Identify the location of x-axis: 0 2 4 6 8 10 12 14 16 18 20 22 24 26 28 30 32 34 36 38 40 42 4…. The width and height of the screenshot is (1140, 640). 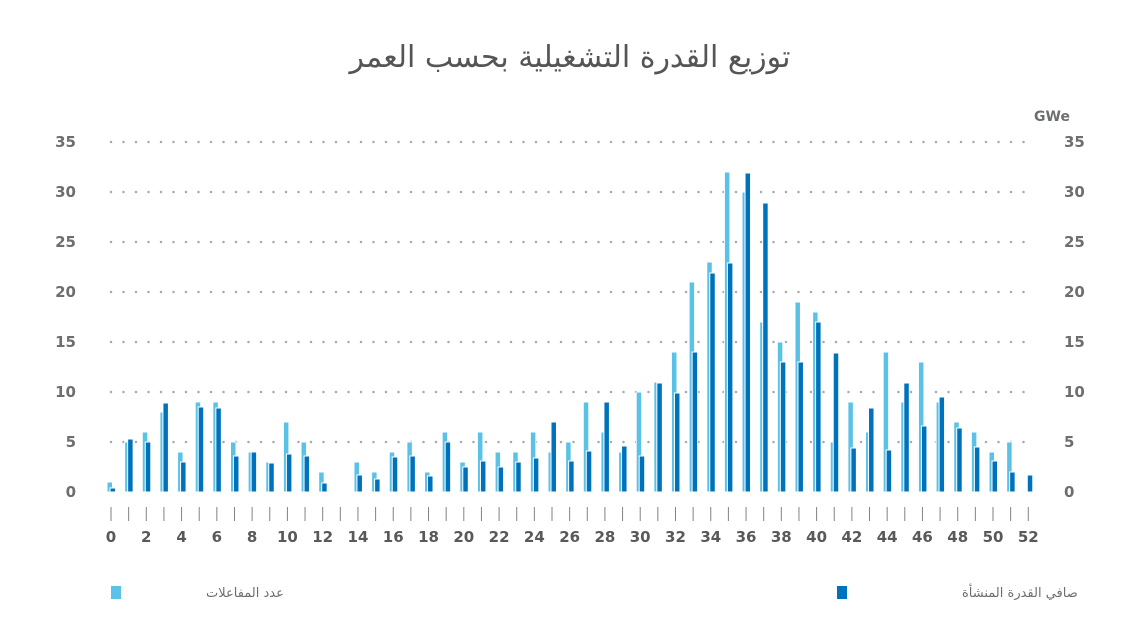
(572, 526).